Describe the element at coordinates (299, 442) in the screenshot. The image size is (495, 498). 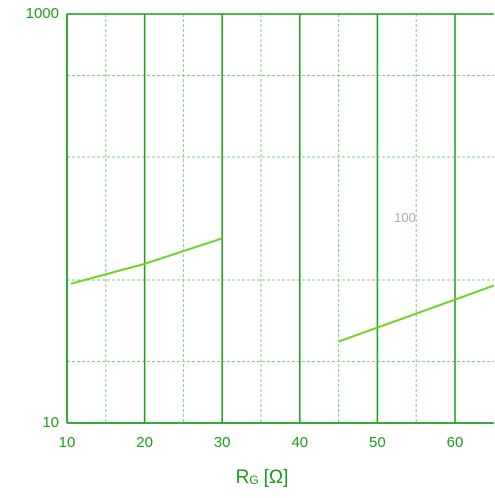
I see `x-tick-label: 40` at that location.